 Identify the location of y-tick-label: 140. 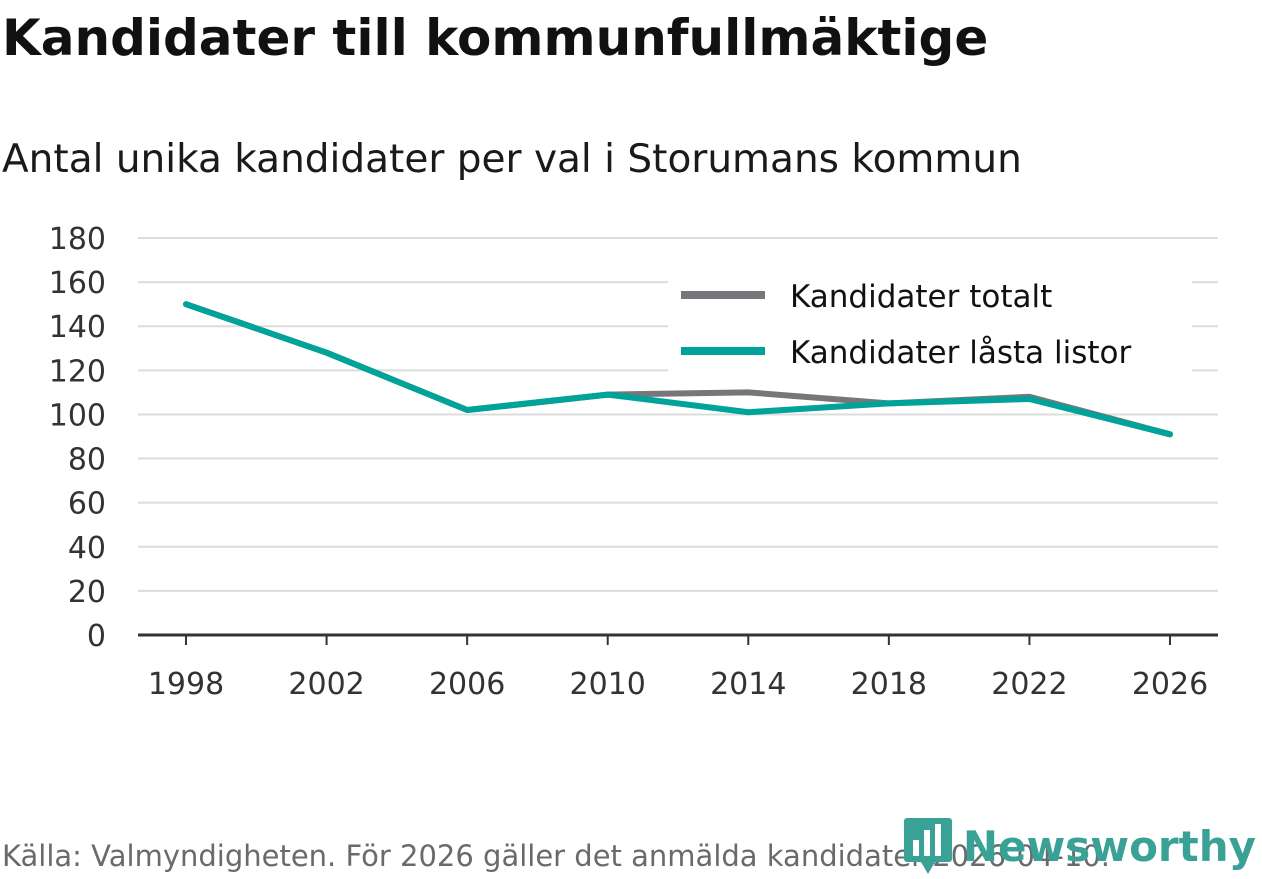
(77, 327).